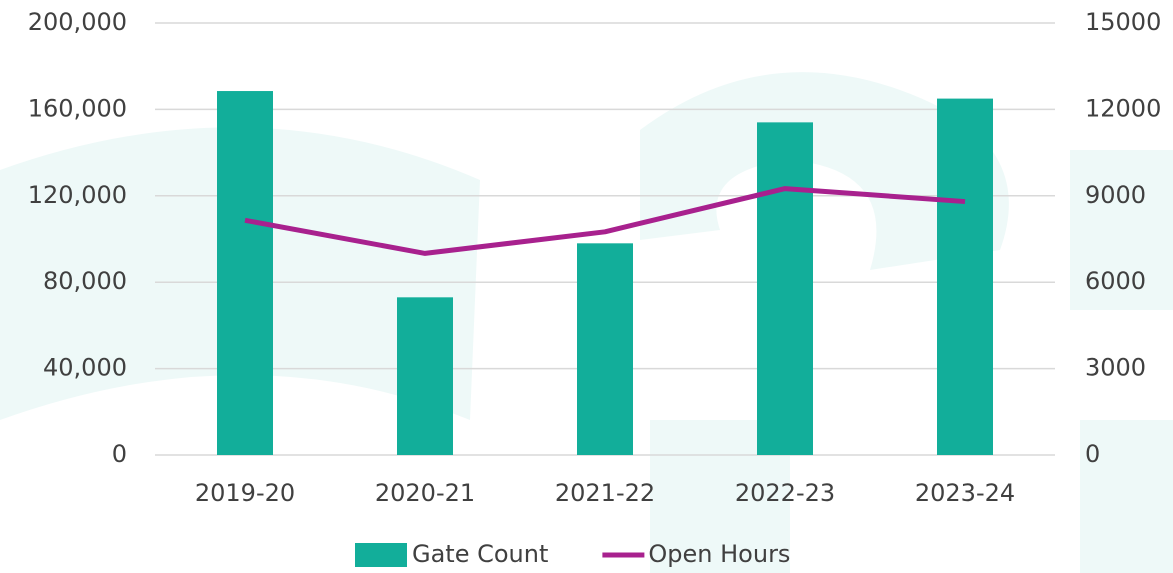  Describe the element at coordinates (719, 554) in the screenshot. I see `legend-label: Open Hours` at that location.